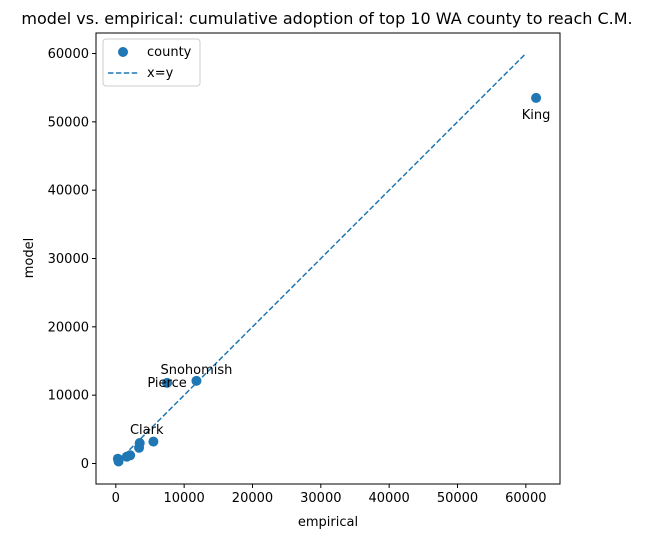 This screenshot has width=654, height=538. I want to click on legend: county x=y, so click(151, 62).